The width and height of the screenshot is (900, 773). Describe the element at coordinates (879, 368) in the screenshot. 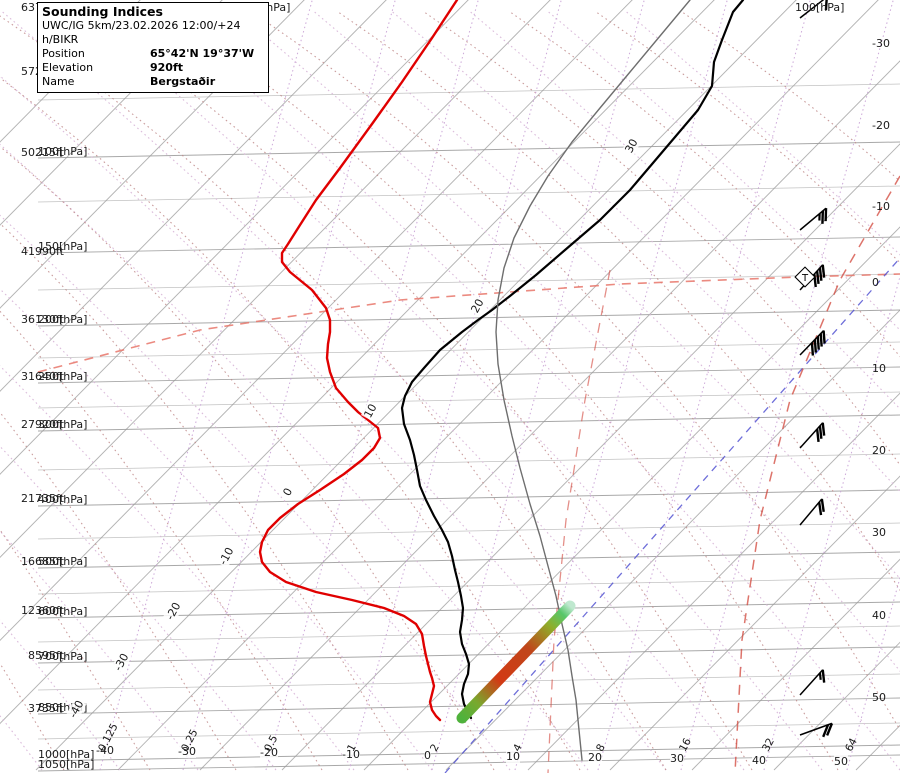

I see `right-temperature-label: 10` at that location.